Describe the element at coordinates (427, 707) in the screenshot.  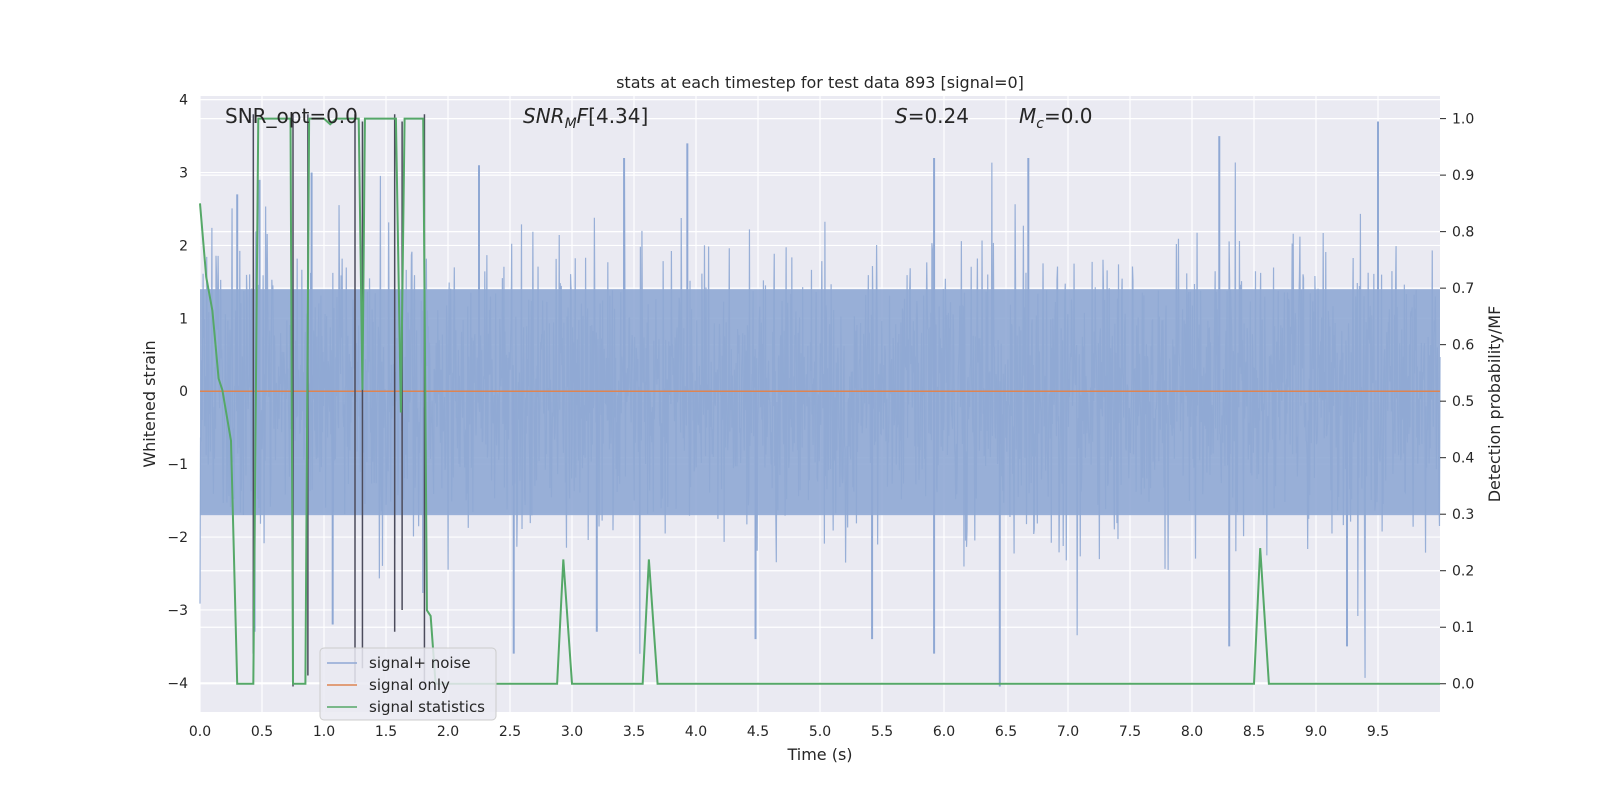
I see `legend-label-signal-statistics: signal statistics` at that location.